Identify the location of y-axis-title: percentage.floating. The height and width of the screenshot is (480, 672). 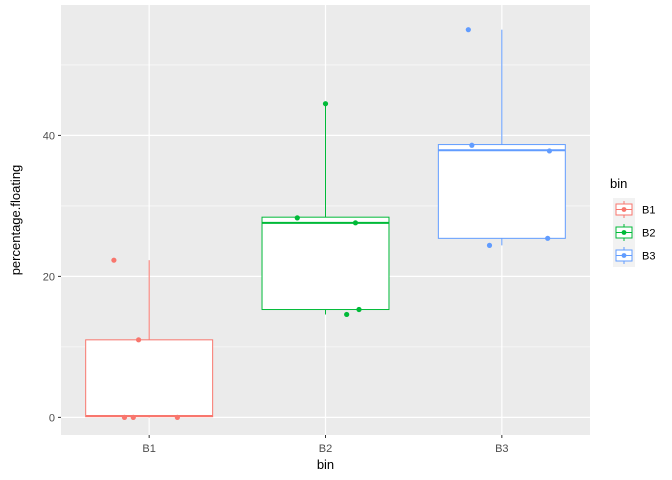
(15, 220).